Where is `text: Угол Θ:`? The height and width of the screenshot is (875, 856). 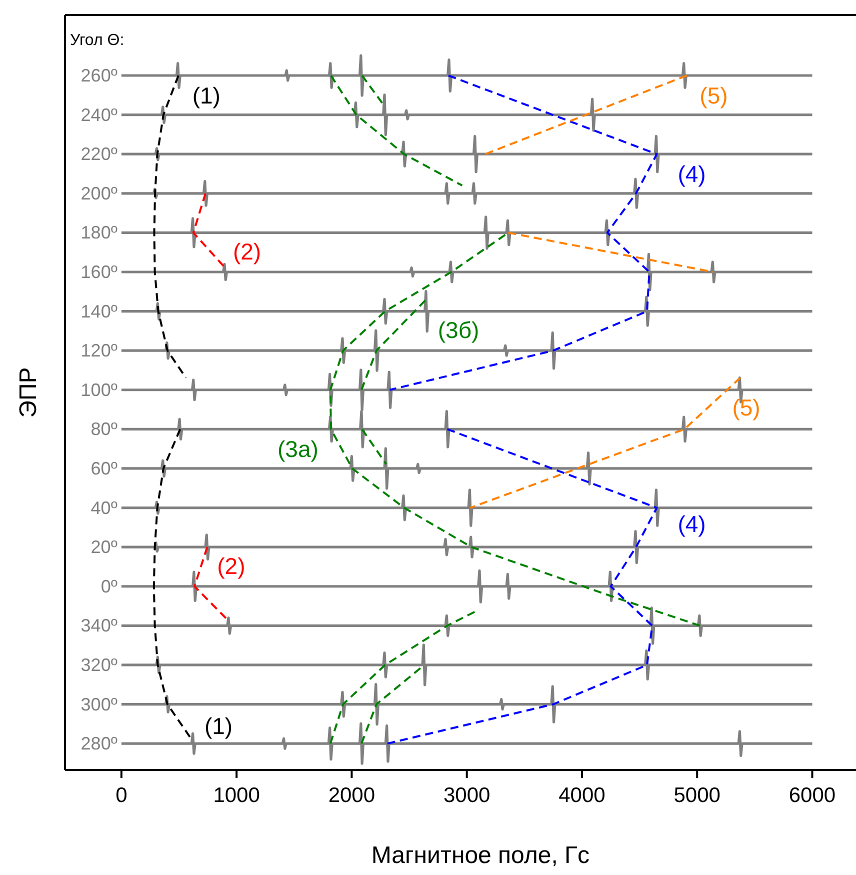
text: Угол Θ: is located at coordinates (97, 40).